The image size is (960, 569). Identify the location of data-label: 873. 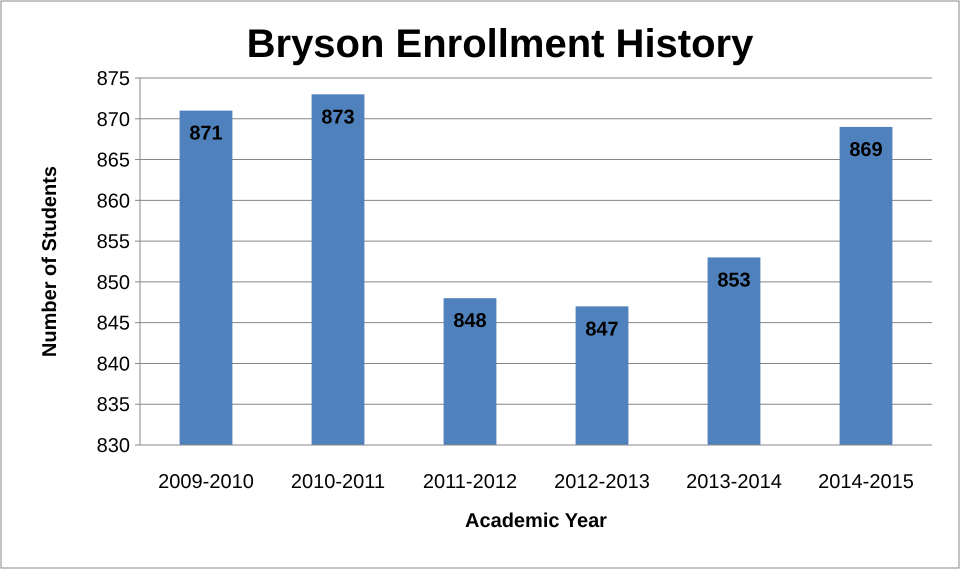
(338, 117).